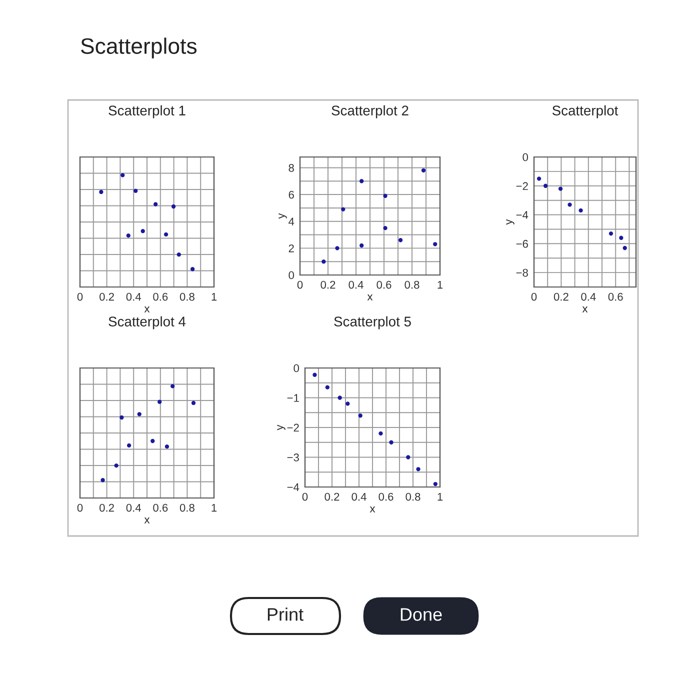 Image resolution: width=700 pixels, height=699 pixels. I want to click on text: Done, so click(421, 614).